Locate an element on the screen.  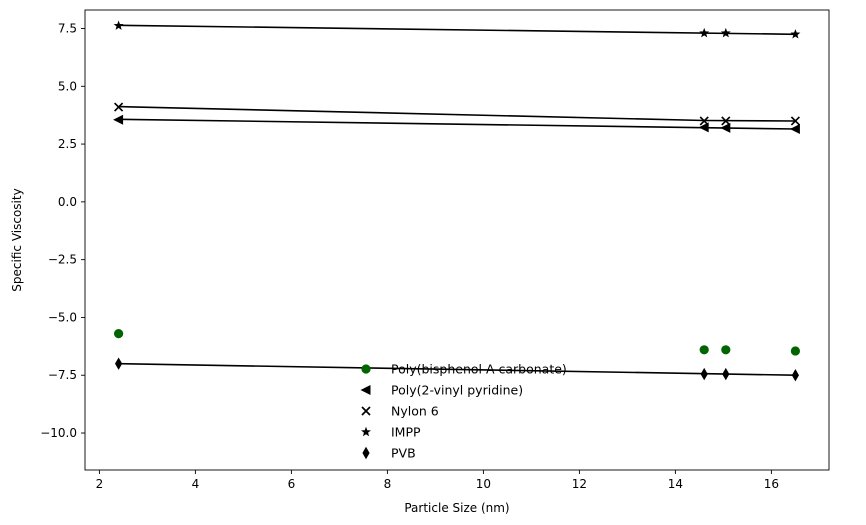
x-tick-label: 14 is located at coordinates (675, 484).